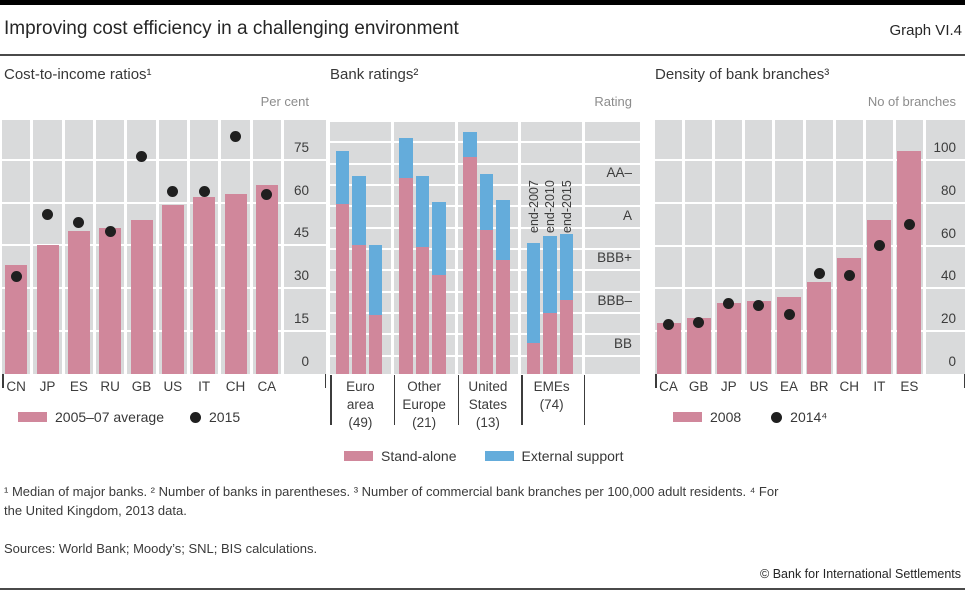 The width and height of the screenshot is (965, 595). What do you see at coordinates (235, 137) in the screenshot?
I see `dot-CH` at bounding box center [235, 137].